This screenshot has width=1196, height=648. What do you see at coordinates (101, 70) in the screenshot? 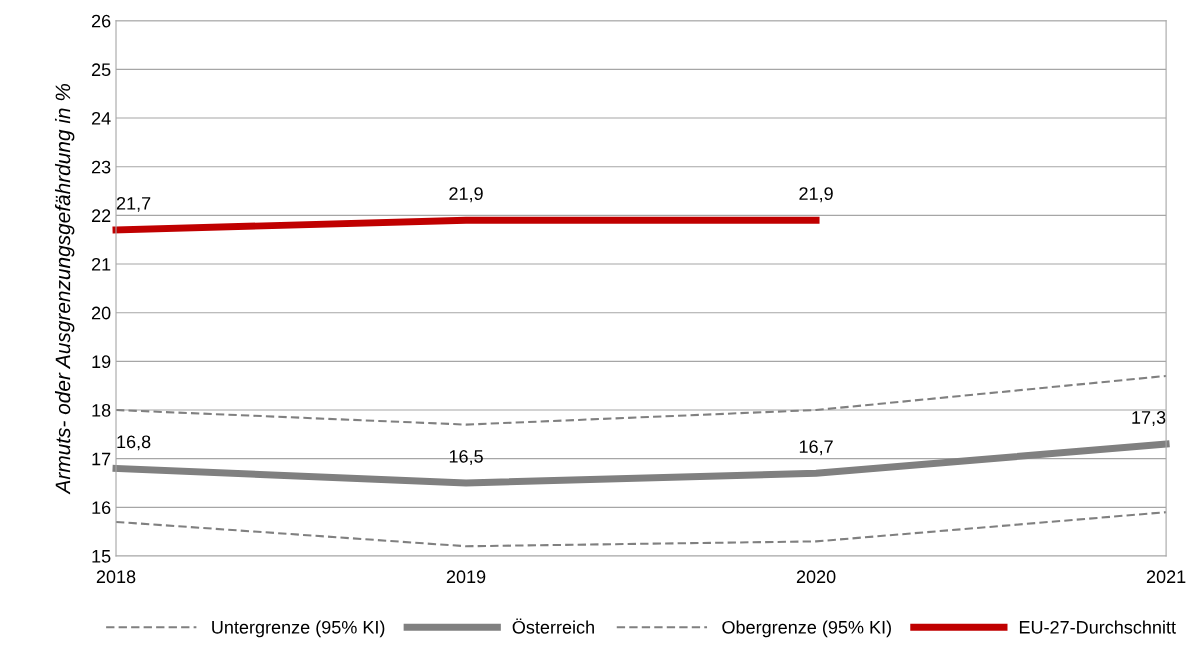
I see `y-tick-label: 25` at bounding box center [101, 70].